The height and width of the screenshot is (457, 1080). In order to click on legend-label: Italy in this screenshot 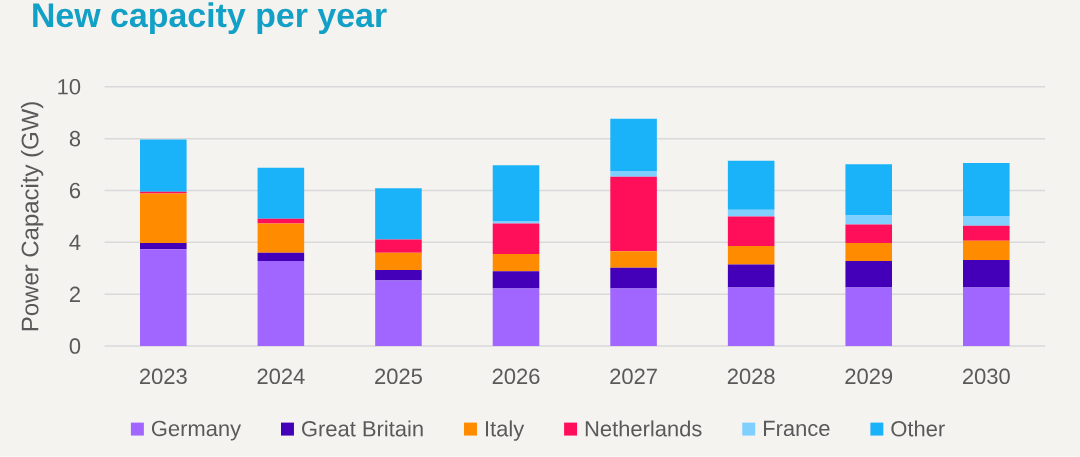, I will do `click(505, 430)`.